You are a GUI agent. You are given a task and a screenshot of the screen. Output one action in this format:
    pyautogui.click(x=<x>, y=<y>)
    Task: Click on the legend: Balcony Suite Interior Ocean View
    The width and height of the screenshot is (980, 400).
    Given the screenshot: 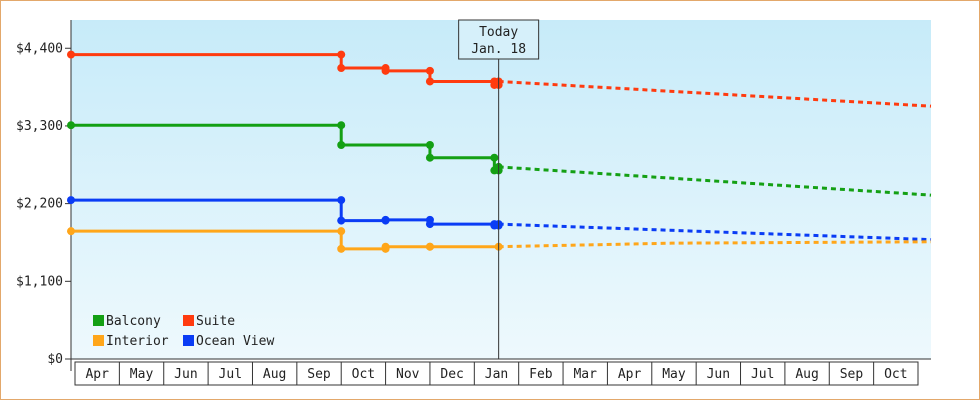 What is the action you would take?
    pyautogui.click(x=183, y=331)
    